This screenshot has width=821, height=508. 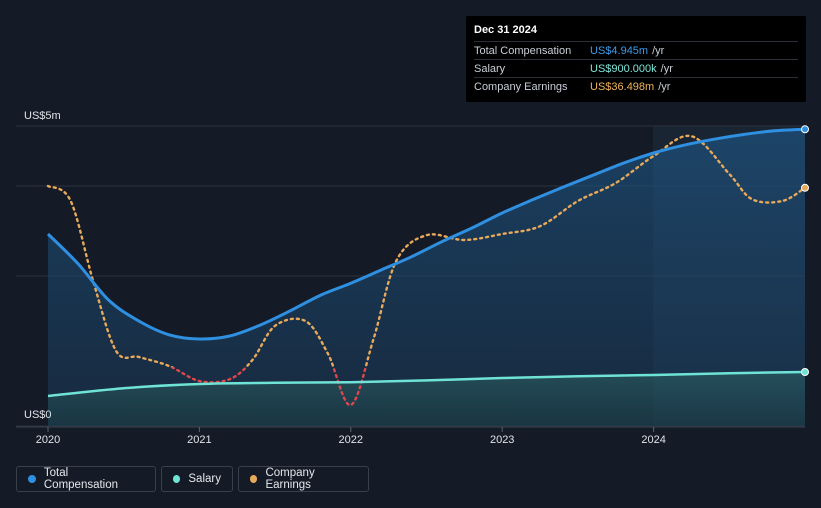 What do you see at coordinates (426, 384) in the screenshot?
I see `salary-line` at bounding box center [426, 384].